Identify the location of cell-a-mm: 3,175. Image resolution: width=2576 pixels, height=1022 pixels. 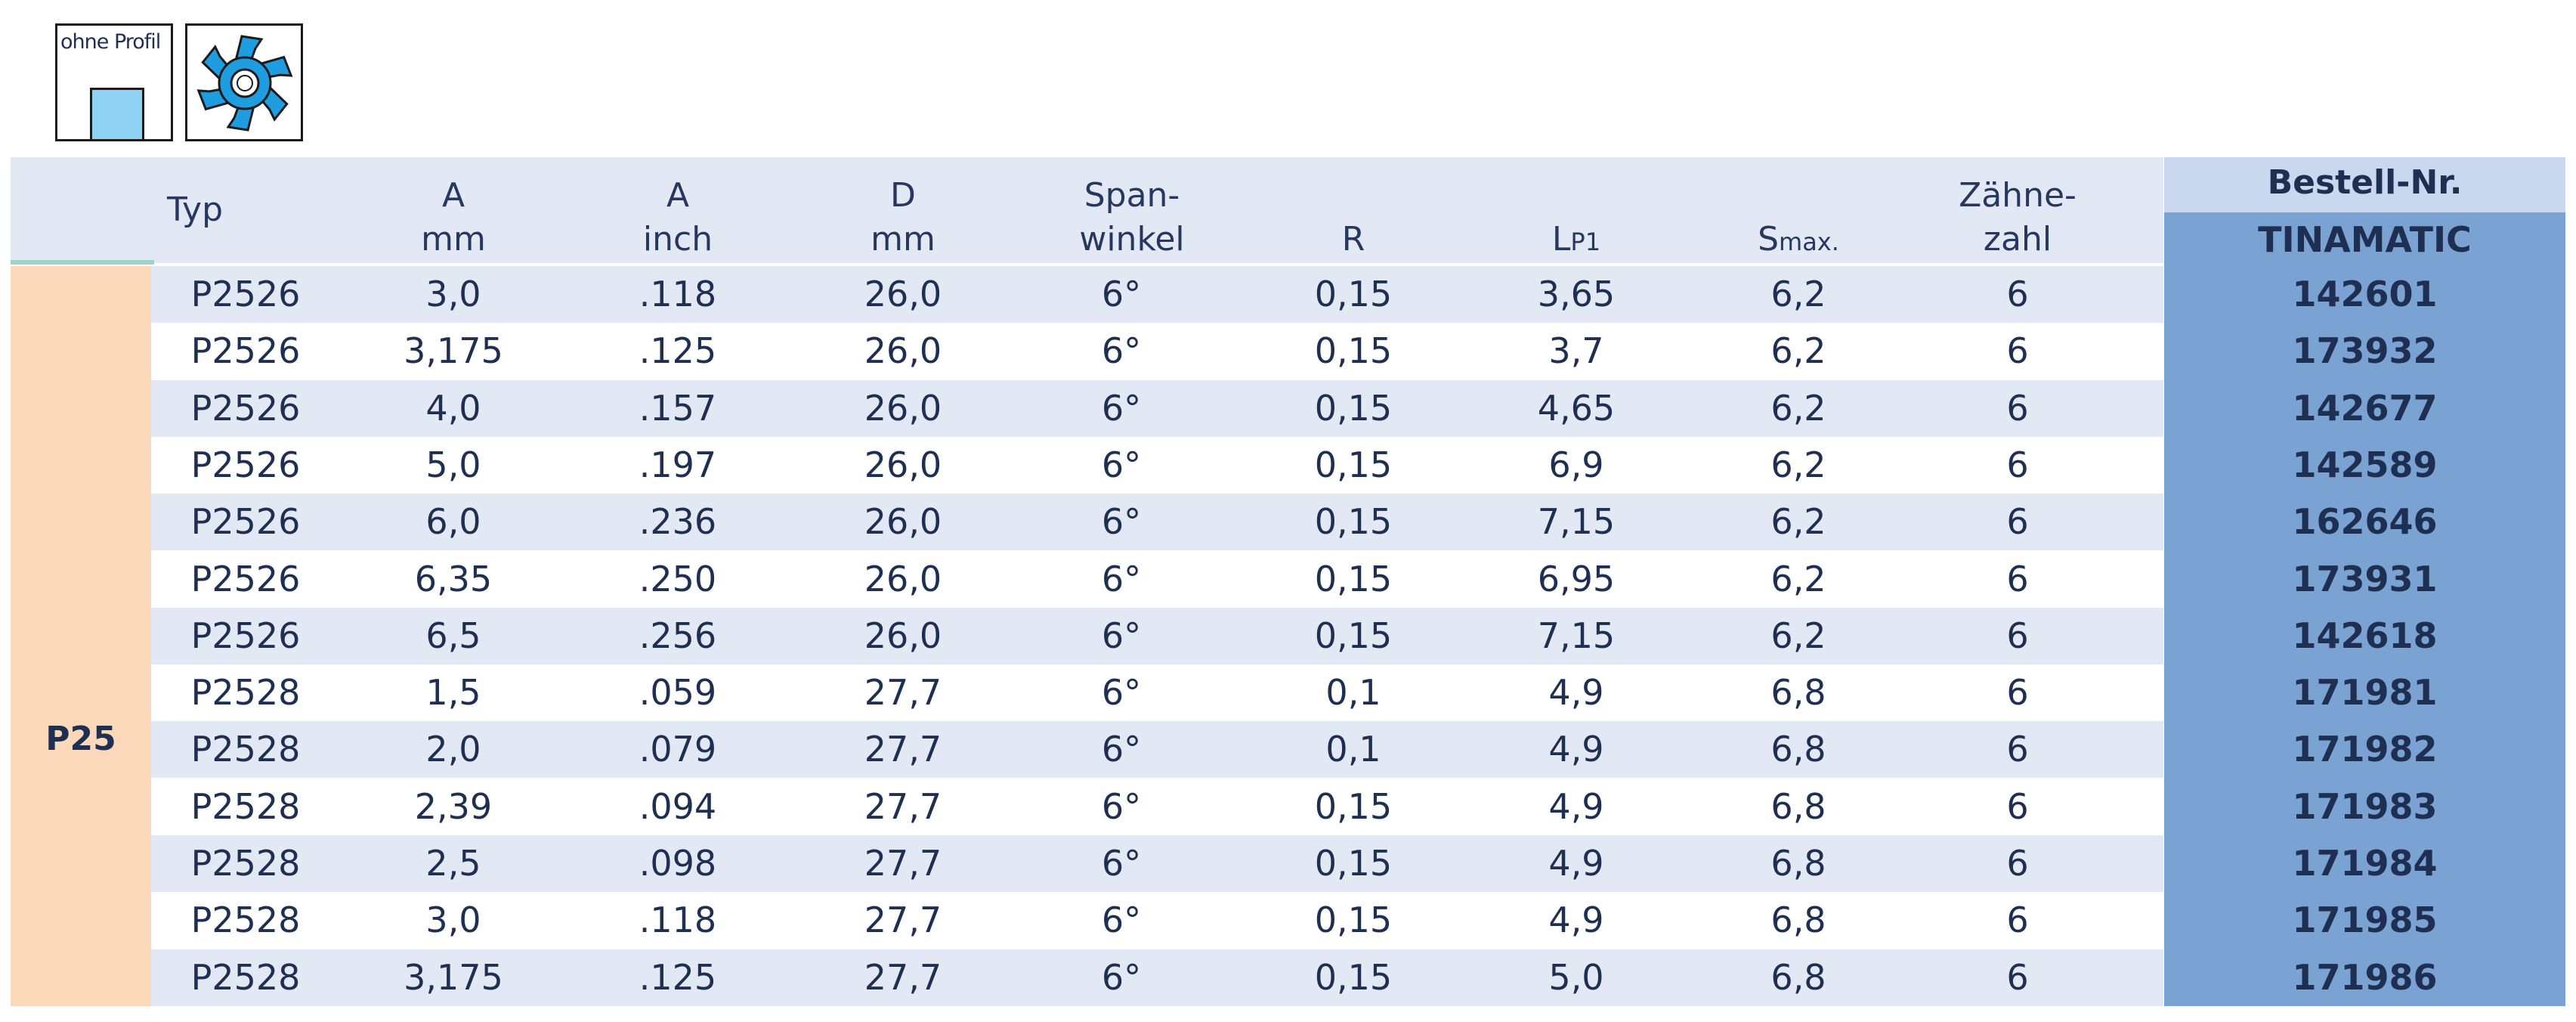
(453, 977).